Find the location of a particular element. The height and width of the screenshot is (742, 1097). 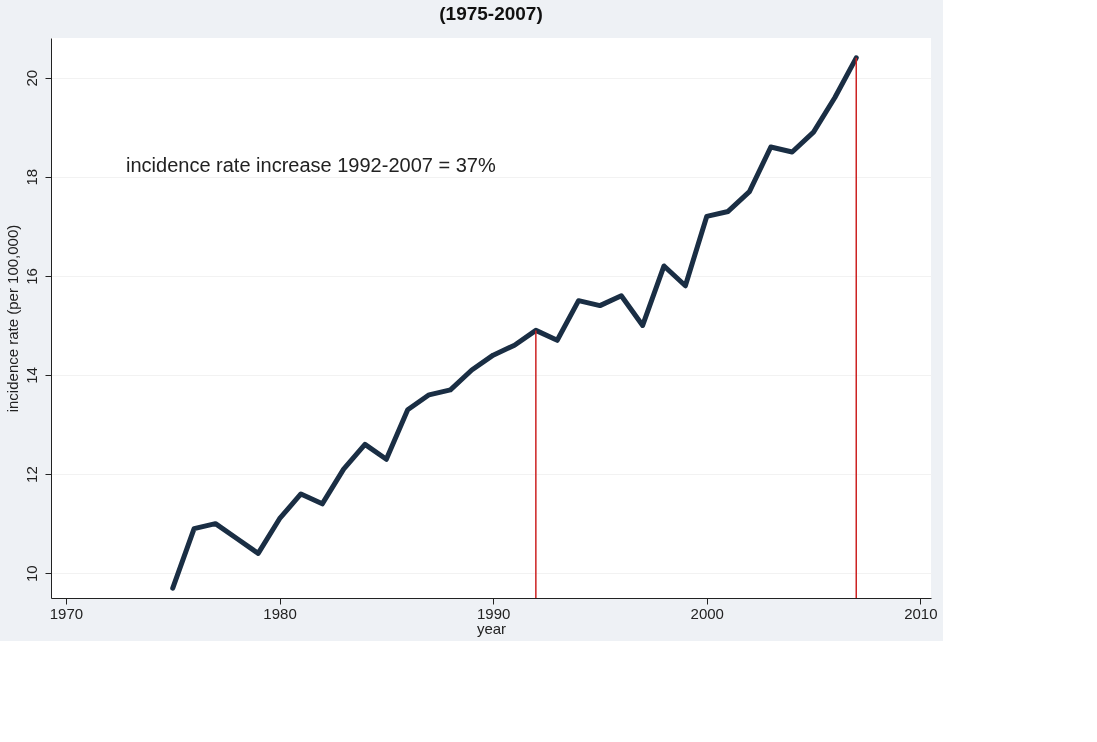

y-tick-label: 18 is located at coordinates (31, 177).